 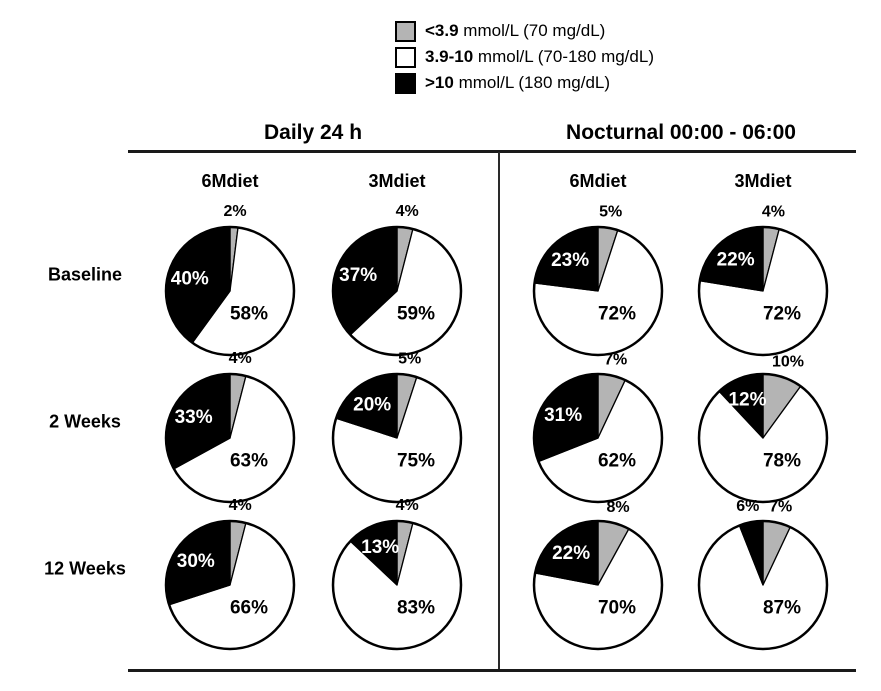 What do you see at coordinates (249, 314) in the screenshot?
I see `pie-slice-label-in_range: 58%` at bounding box center [249, 314].